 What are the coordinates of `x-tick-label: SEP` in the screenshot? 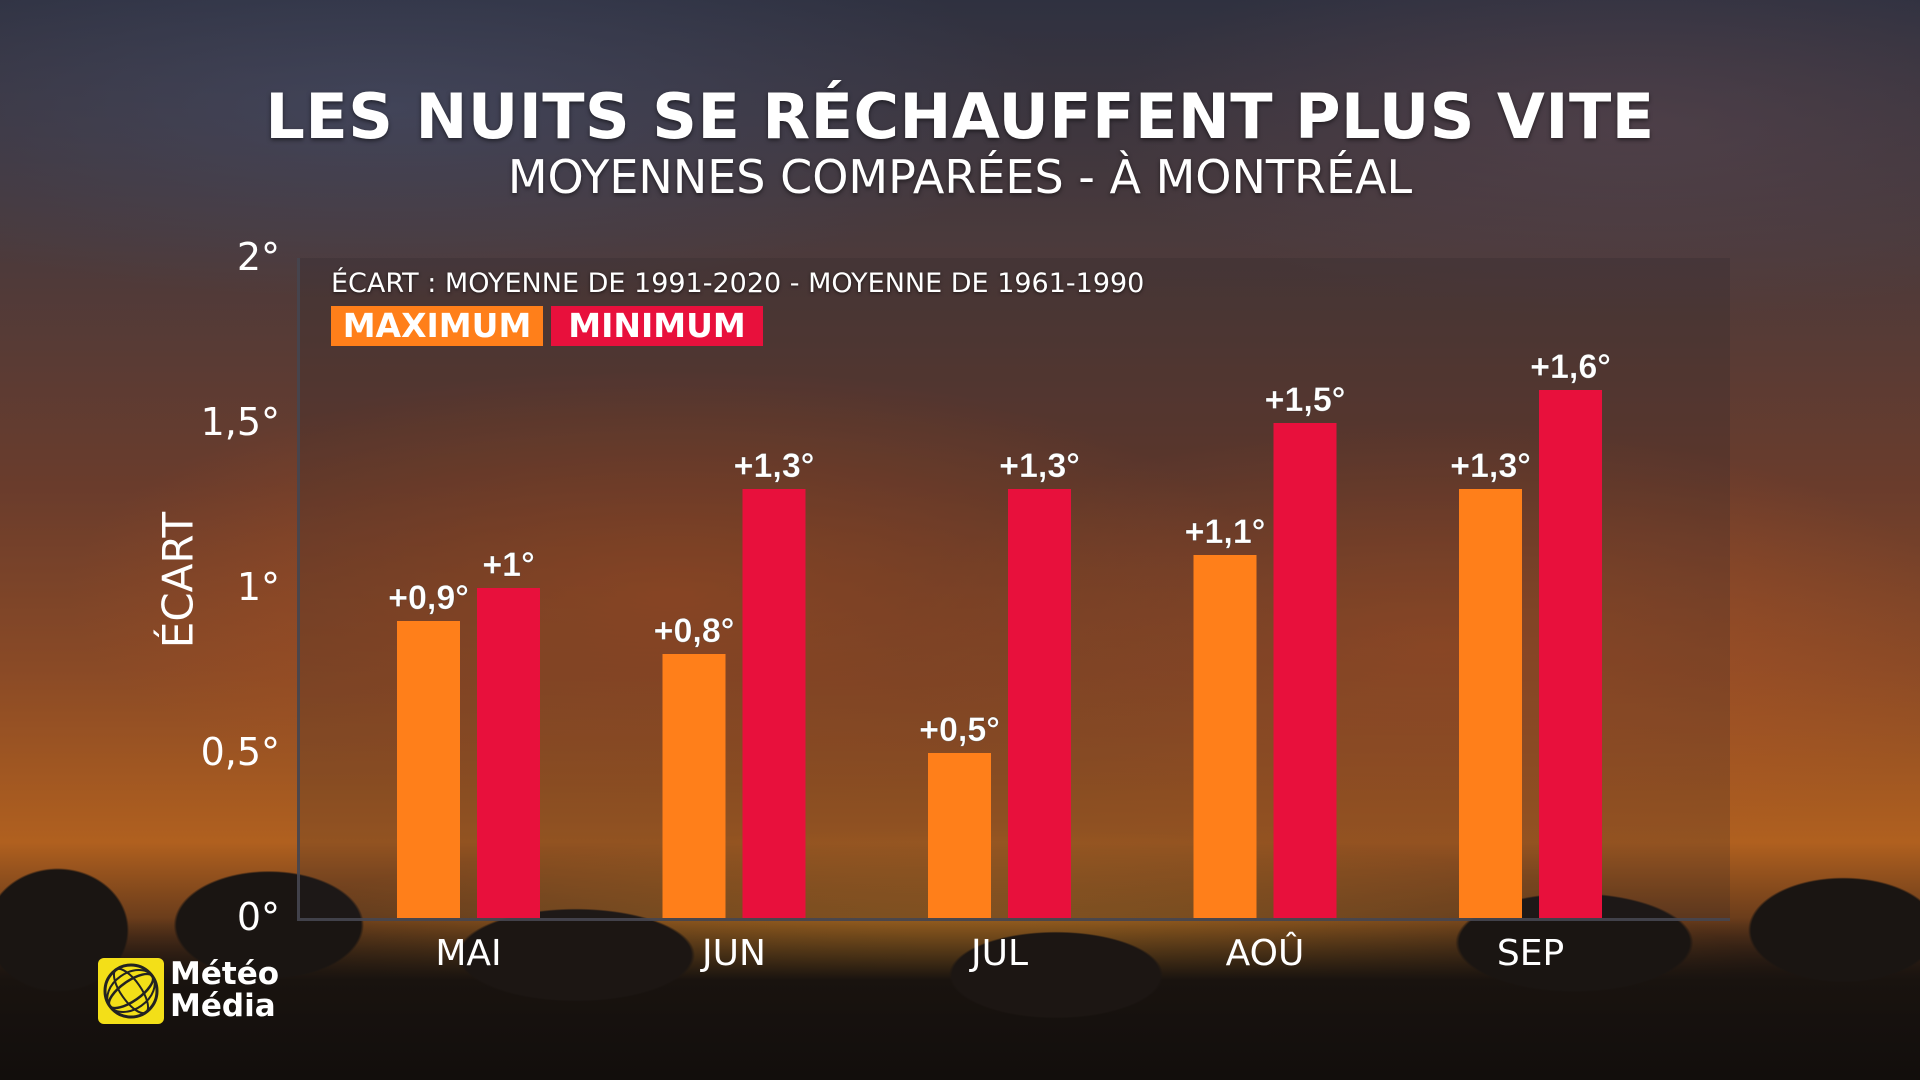 It's located at (1530, 953).